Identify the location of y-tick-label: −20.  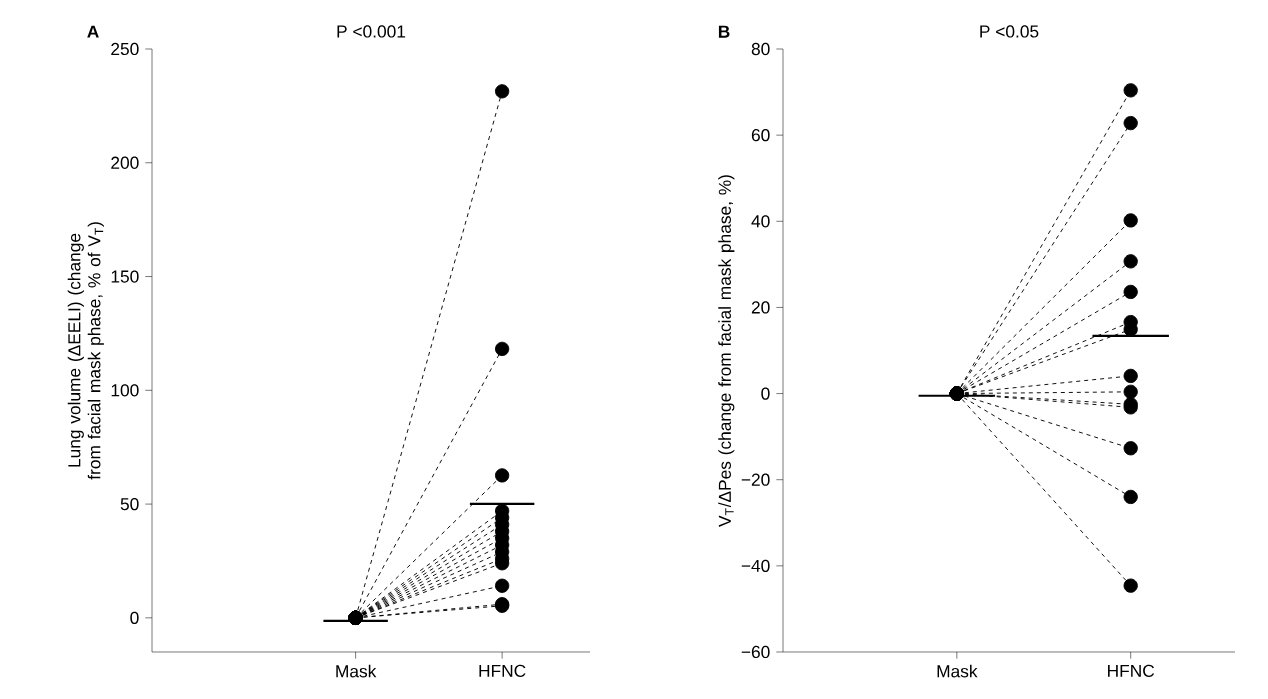
(755, 479).